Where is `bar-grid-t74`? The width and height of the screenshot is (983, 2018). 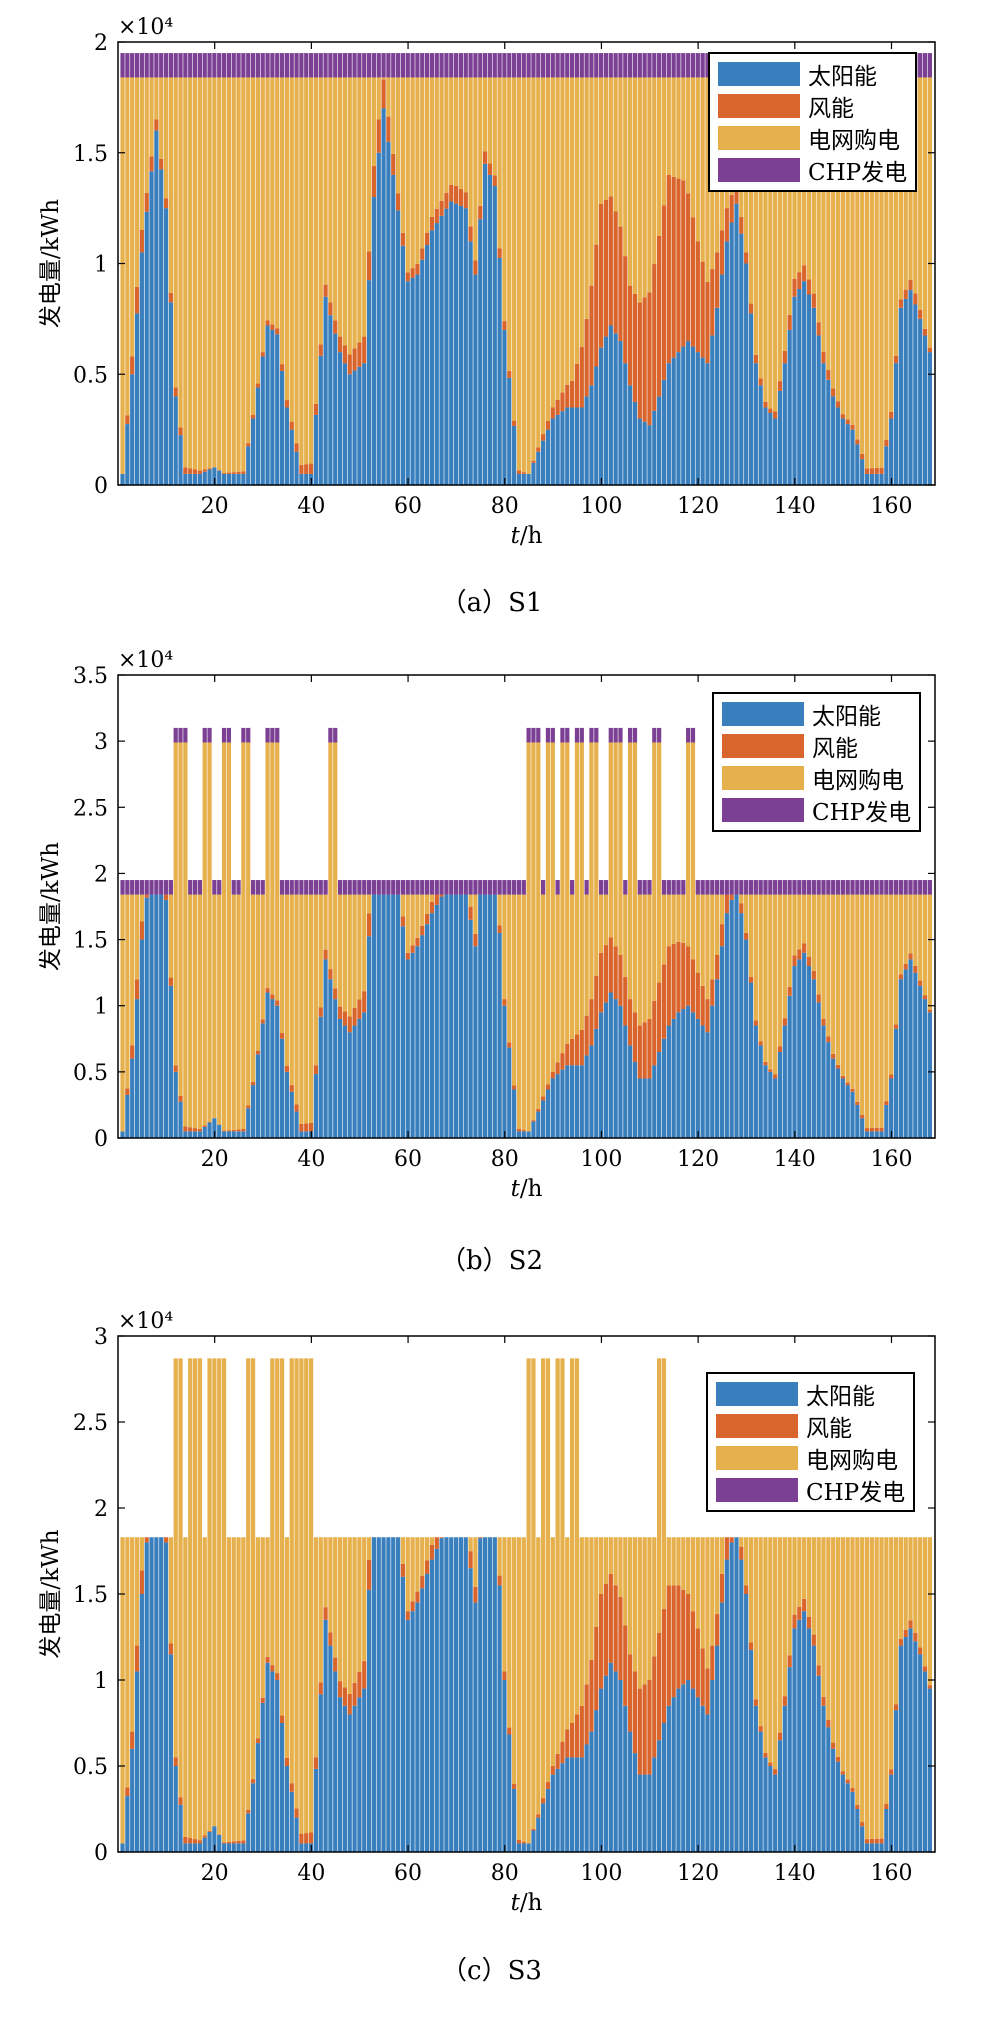
bar-grid-t74 is located at coordinates (475, 169).